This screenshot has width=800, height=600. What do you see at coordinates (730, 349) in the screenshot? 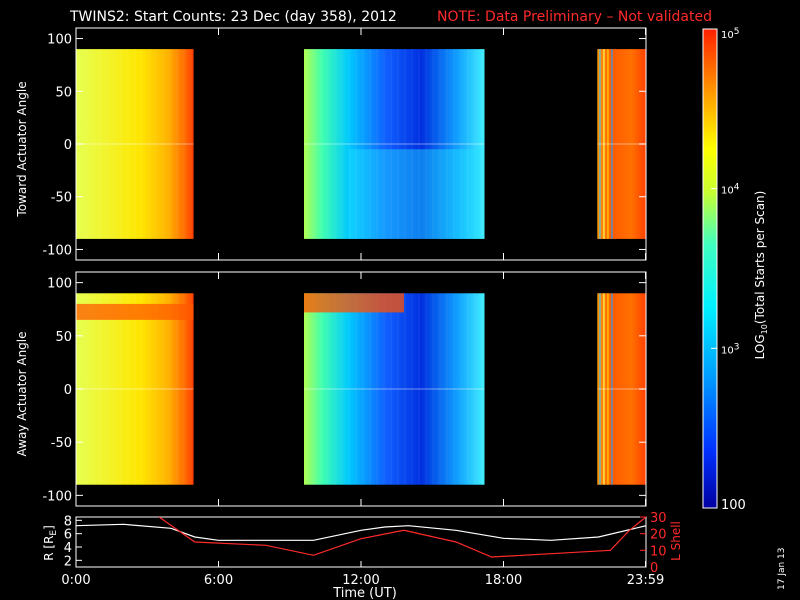
I see `colorbar-tick-label: 10³` at bounding box center [730, 349].